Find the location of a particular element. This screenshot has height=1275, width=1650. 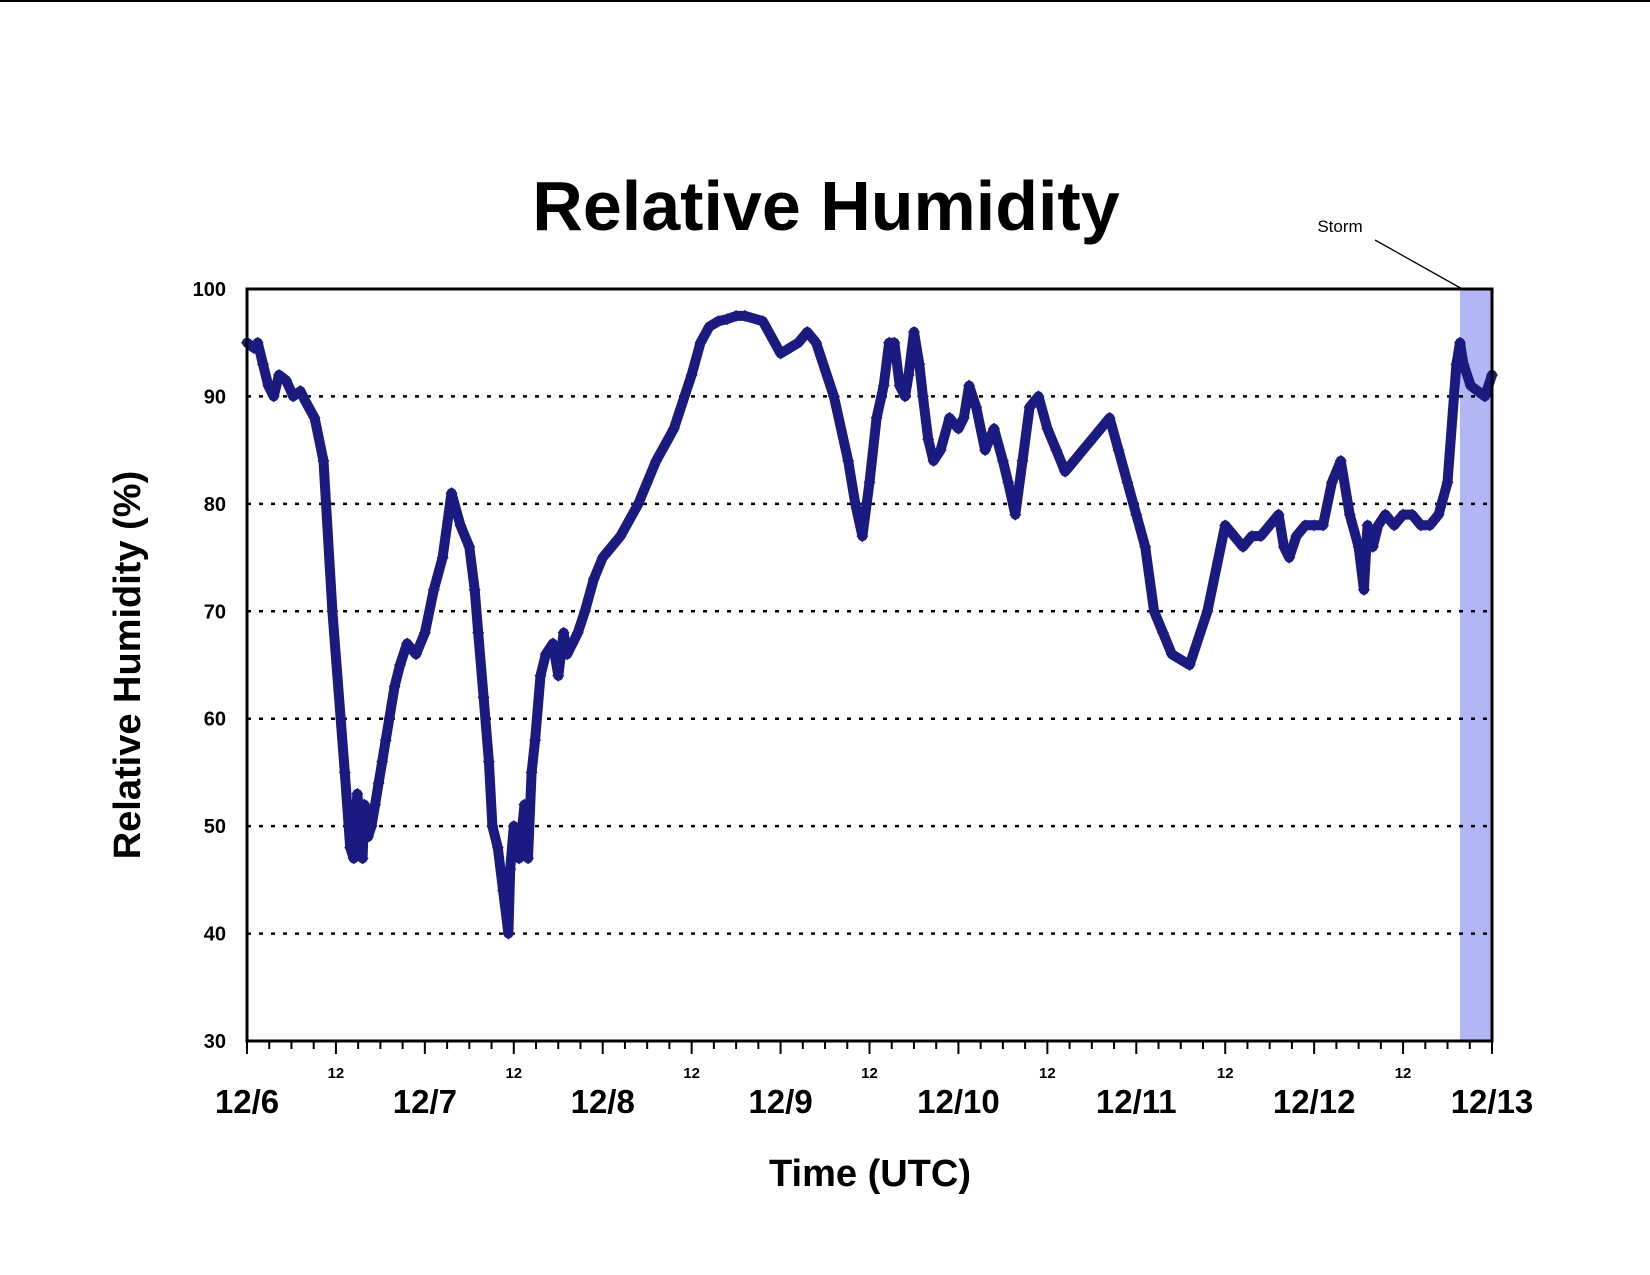

y-tick-label: 30 is located at coordinates (215, 1042).